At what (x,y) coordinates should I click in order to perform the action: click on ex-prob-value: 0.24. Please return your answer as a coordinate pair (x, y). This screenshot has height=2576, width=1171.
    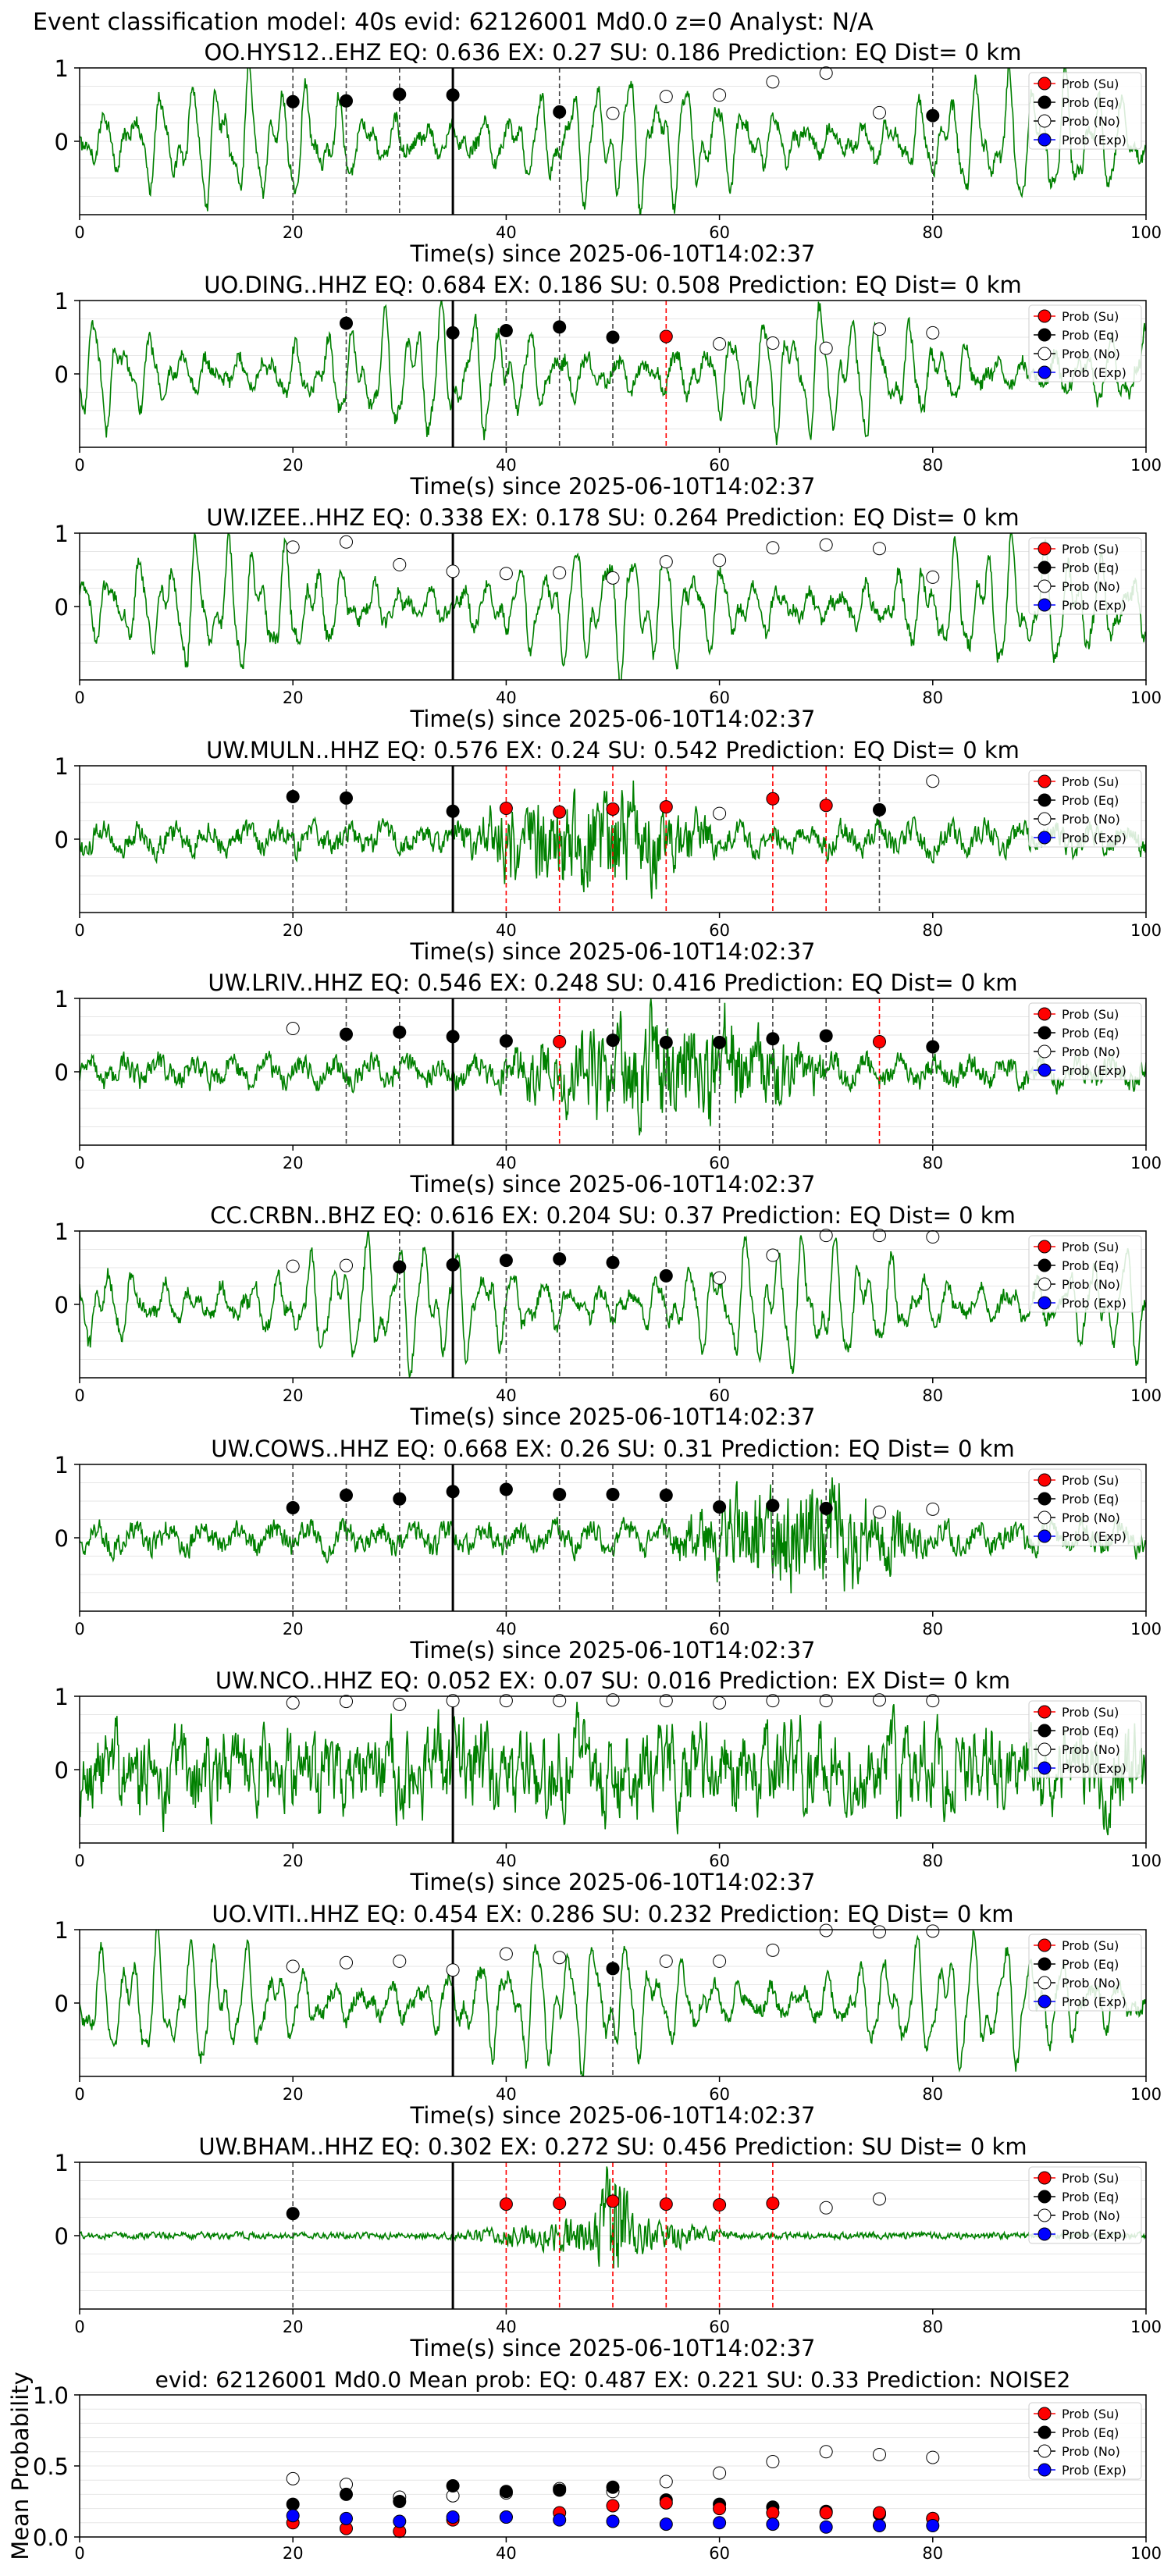
    Looking at the image, I should click on (575, 750).